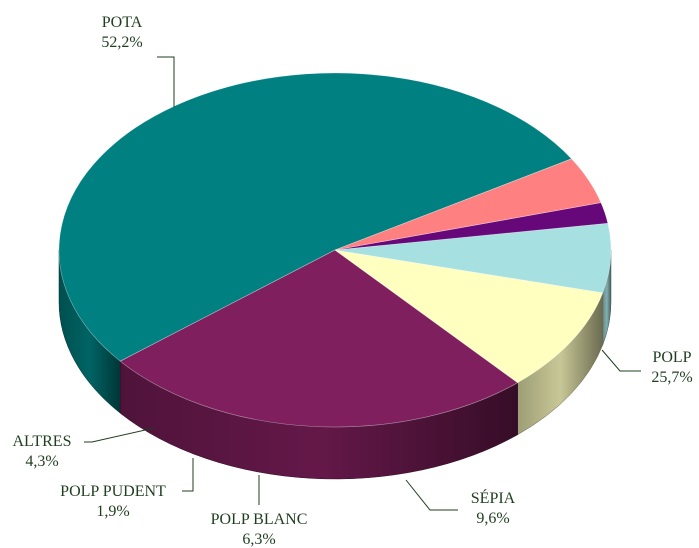  What do you see at coordinates (469, 316) in the screenshot?
I see `slice-sepia` at bounding box center [469, 316].